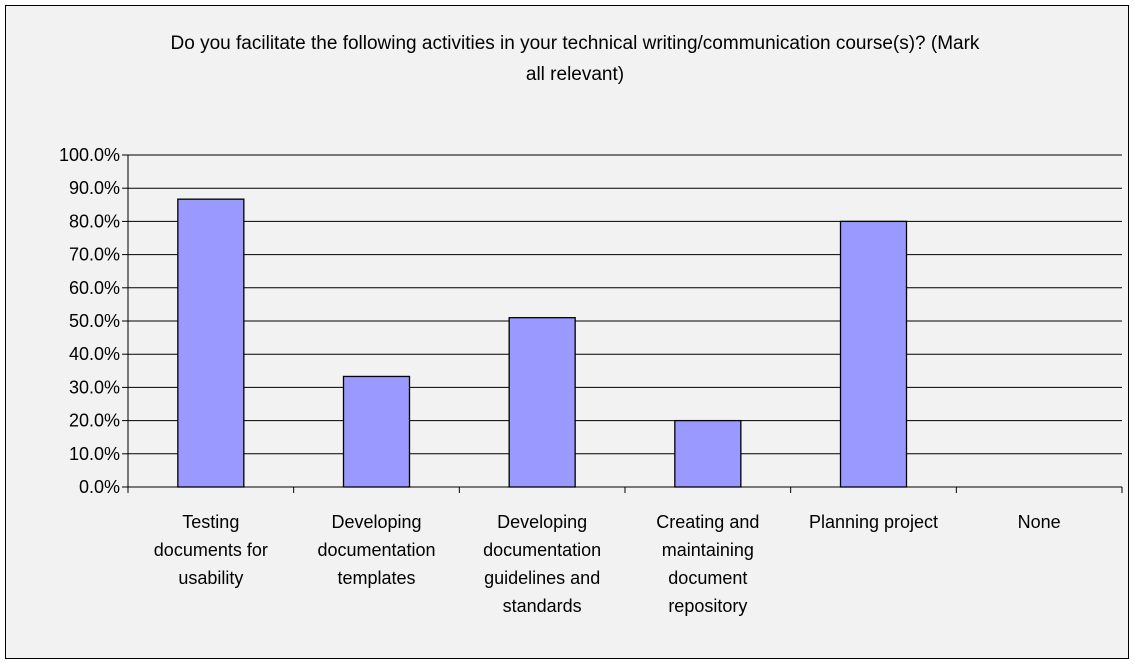 Image resolution: width=1134 pixels, height=664 pixels. Describe the element at coordinates (94, 387) in the screenshot. I see `y-tick-label: 30.0%` at that location.